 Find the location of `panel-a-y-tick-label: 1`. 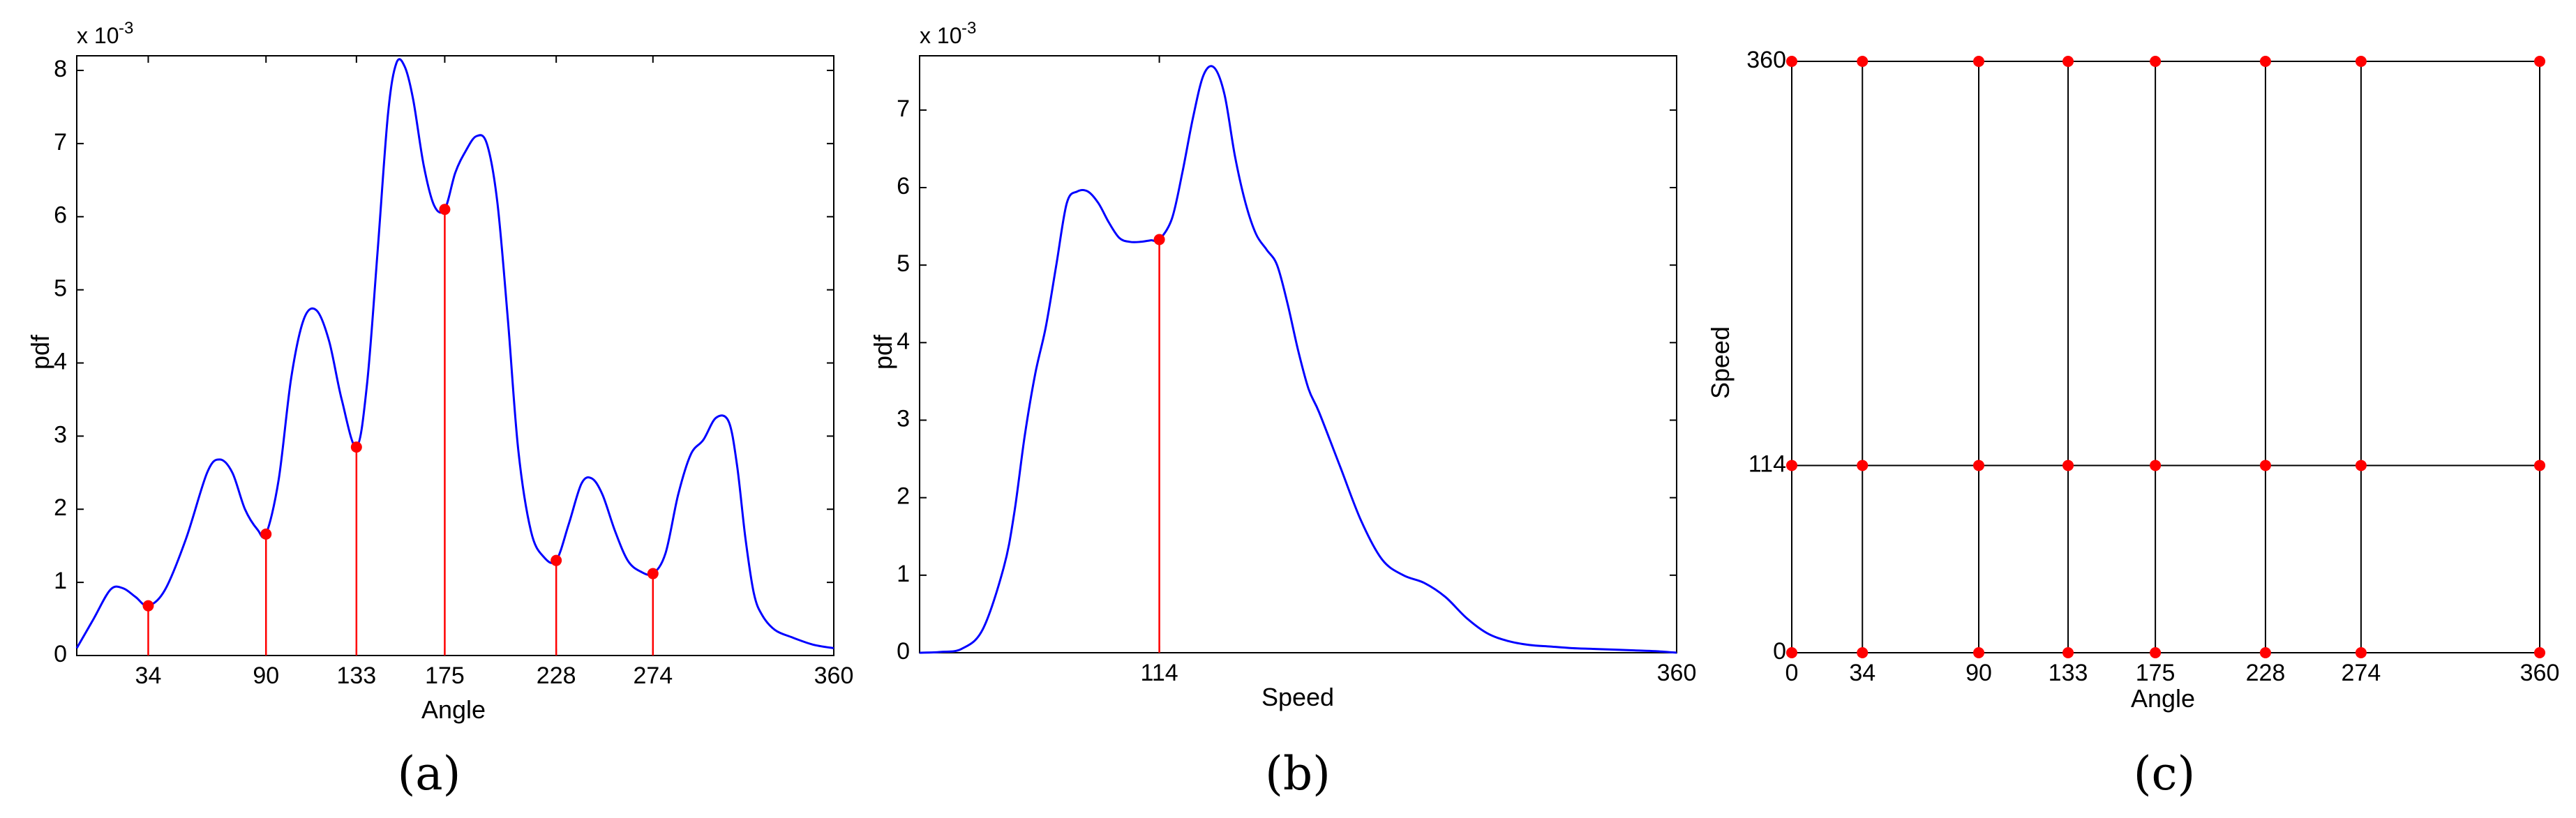

panel-a-y-tick-label: 1 is located at coordinates (60, 581).